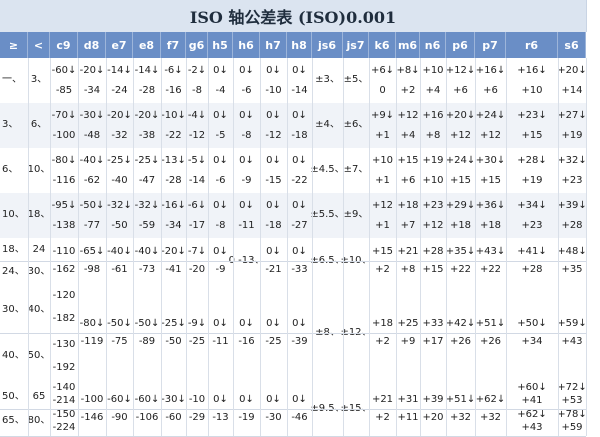 Image resolution: width=600 pixels, height=437 pixels. I want to click on column-header-js6: js6, so click(327, 45).